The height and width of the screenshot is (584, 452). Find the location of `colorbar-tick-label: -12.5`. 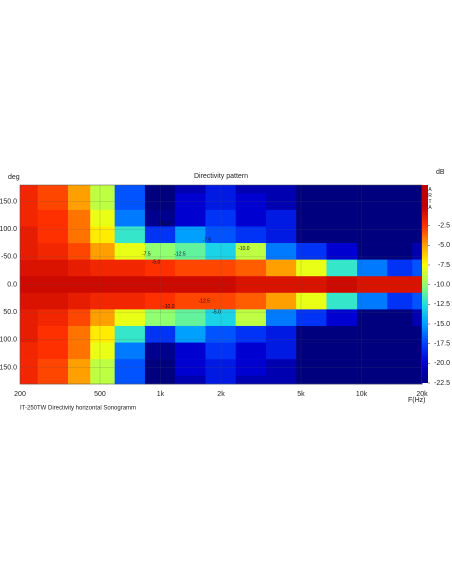

colorbar-tick-label: -12.5 is located at coordinates (442, 304).